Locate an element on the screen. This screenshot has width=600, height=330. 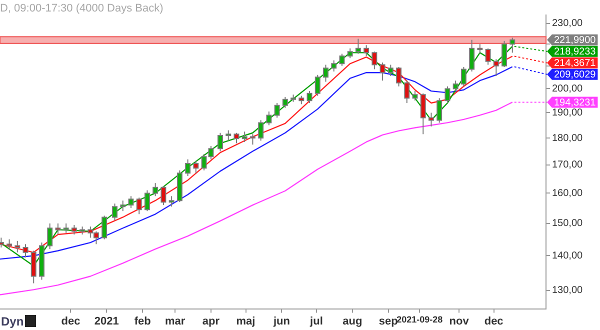
y-tick-label: 130,00 is located at coordinates (568, 290).